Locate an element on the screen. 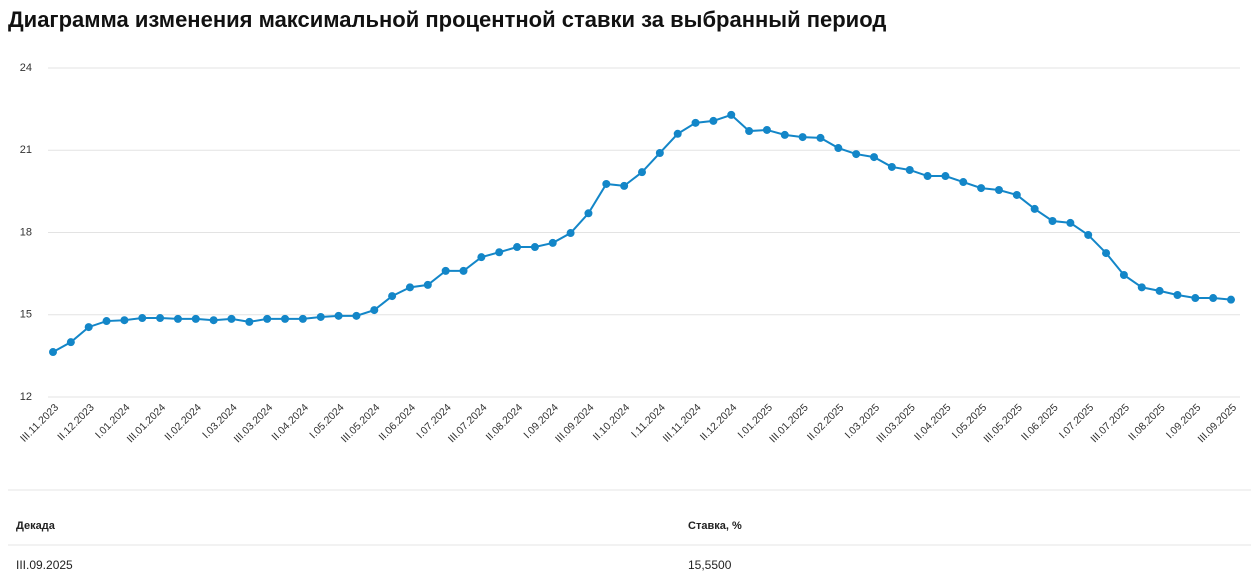 The image size is (1259, 586). x-tick-label: II.06.2025 is located at coordinates (1040, 422).